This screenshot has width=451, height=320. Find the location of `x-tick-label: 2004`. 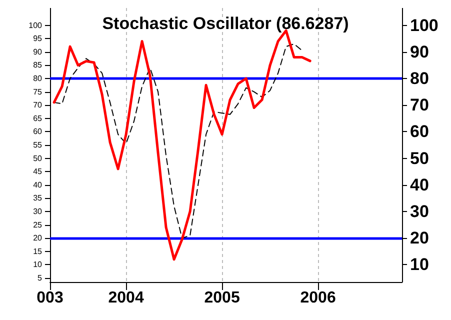

x-tick-label: 2004 is located at coordinates (126, 298).